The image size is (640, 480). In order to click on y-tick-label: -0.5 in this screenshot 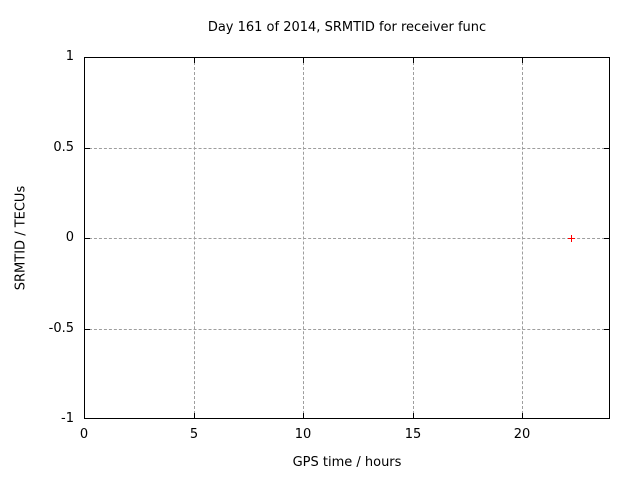, I will do `click(61, 328)`.